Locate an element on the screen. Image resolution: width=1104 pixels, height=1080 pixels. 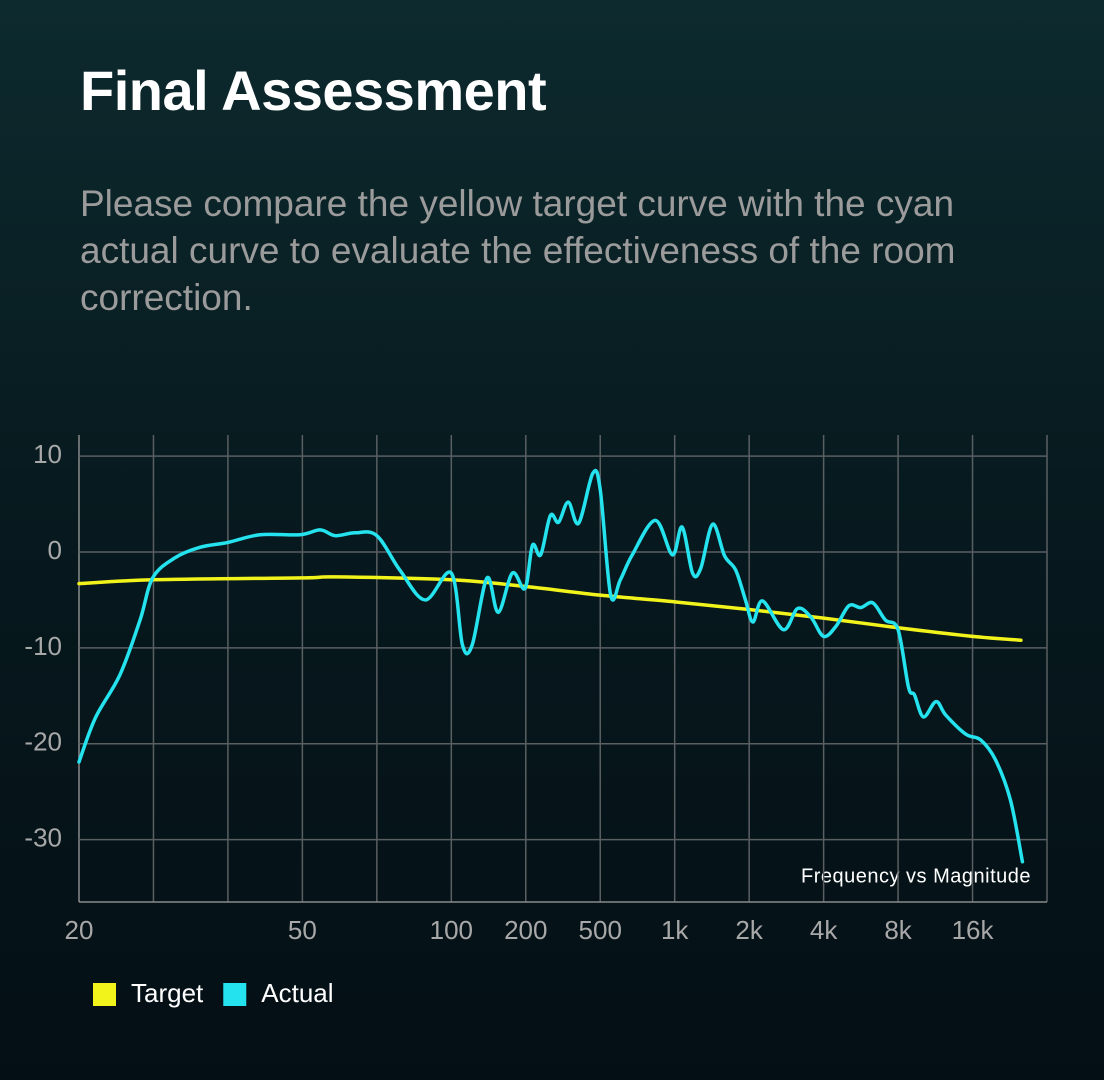
legend-label: Actual is located at coordinates (297, 993).